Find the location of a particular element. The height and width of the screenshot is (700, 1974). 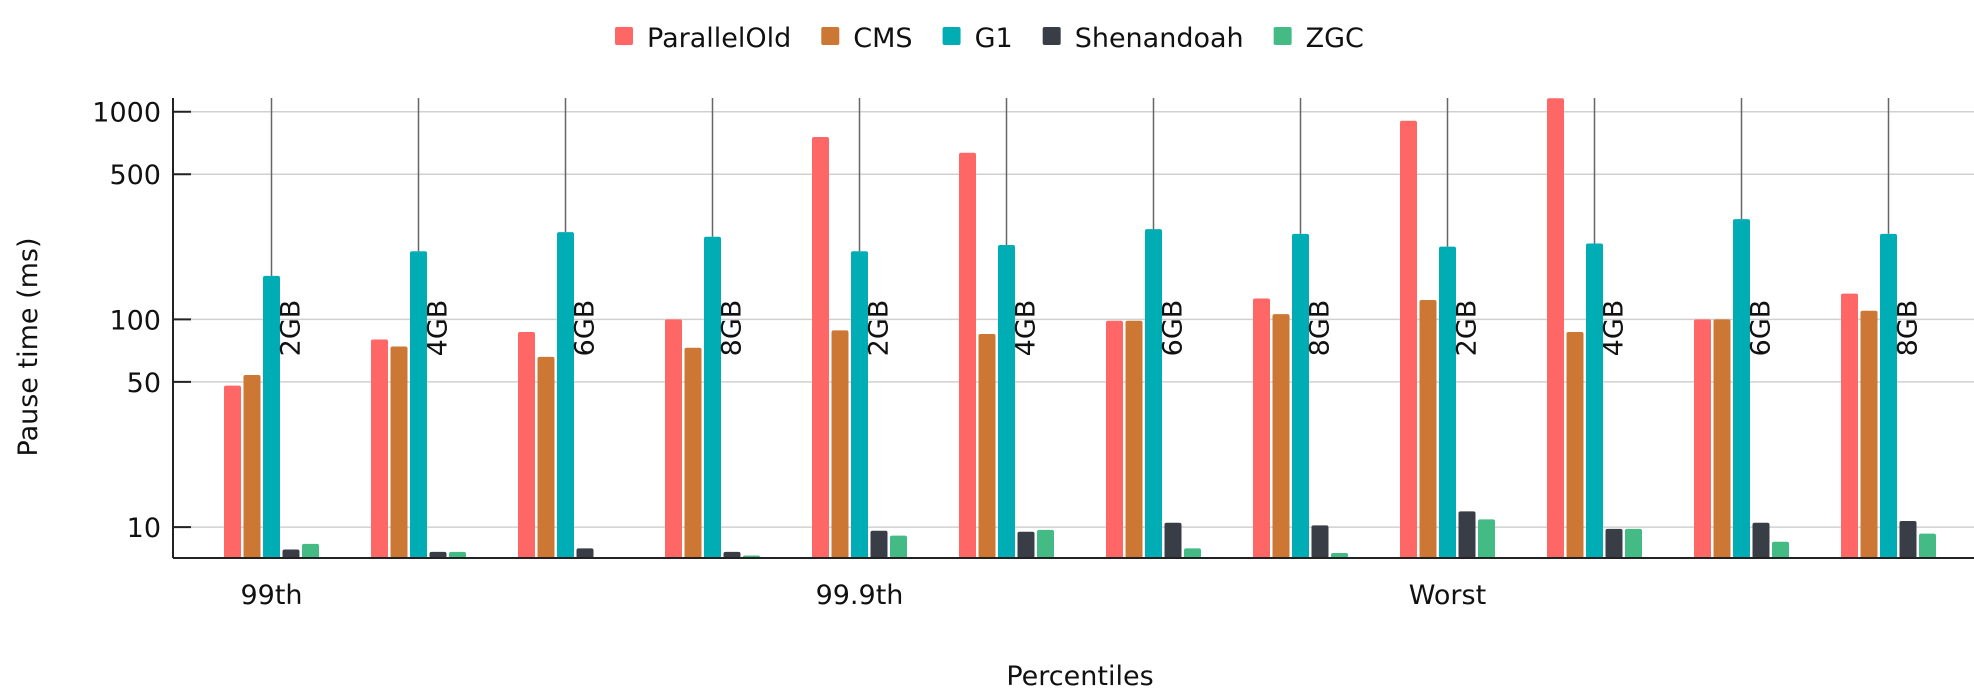

y-tick-label: 500 is located at coordinates (135, 175).